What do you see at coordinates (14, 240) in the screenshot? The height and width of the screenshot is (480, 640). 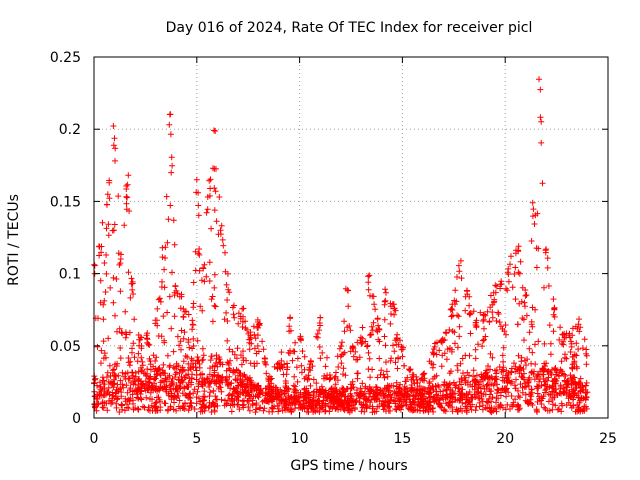 I see `y-axis-label: ROTI / TECUs` at bounding box center [14, 240].